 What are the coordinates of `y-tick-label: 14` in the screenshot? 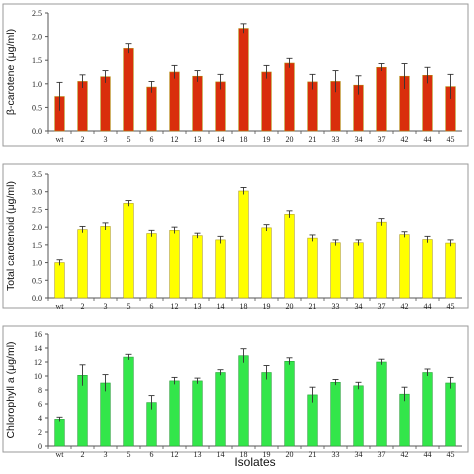 It's located at (38, 348).